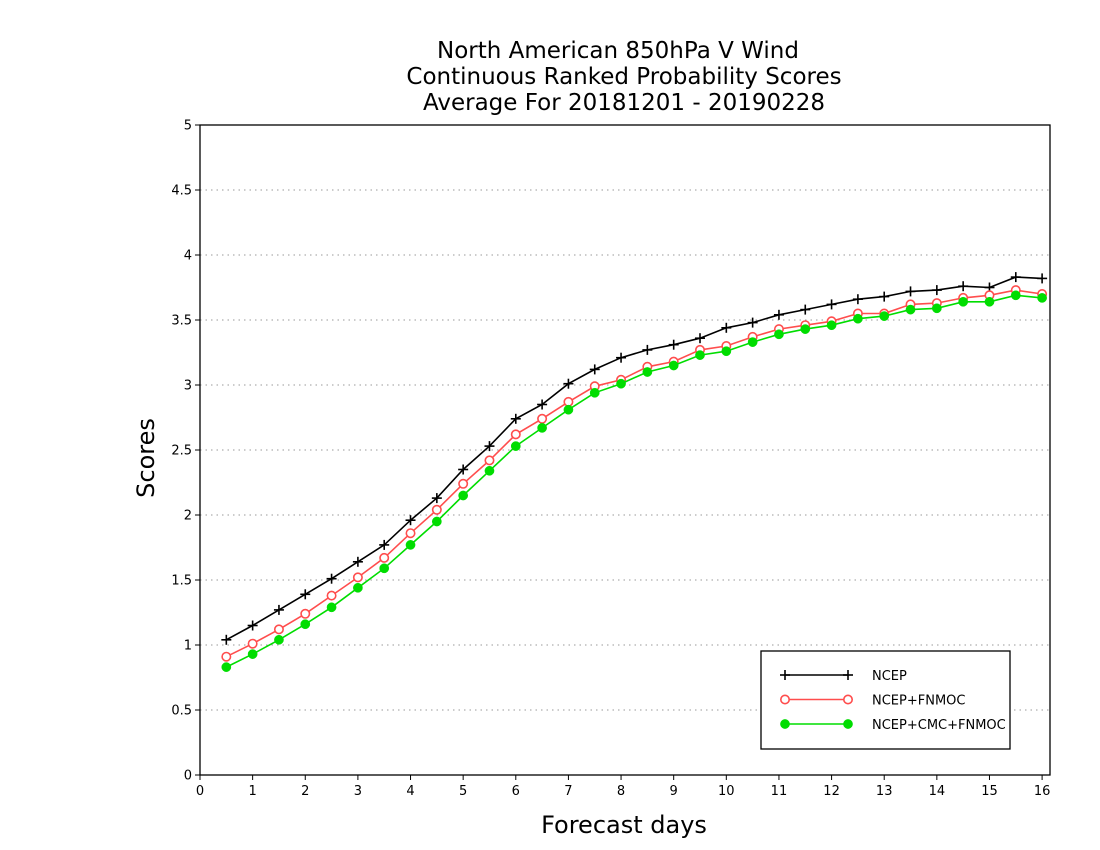 The width and height of the screenshot is (1100, 850). Describe the element at coordinates (185, 451) in the screenshot. I see `y-axis-ticks: 0 0.5 1 1.5 2 2.5 3 3.5 4 4.5 5` at that location.